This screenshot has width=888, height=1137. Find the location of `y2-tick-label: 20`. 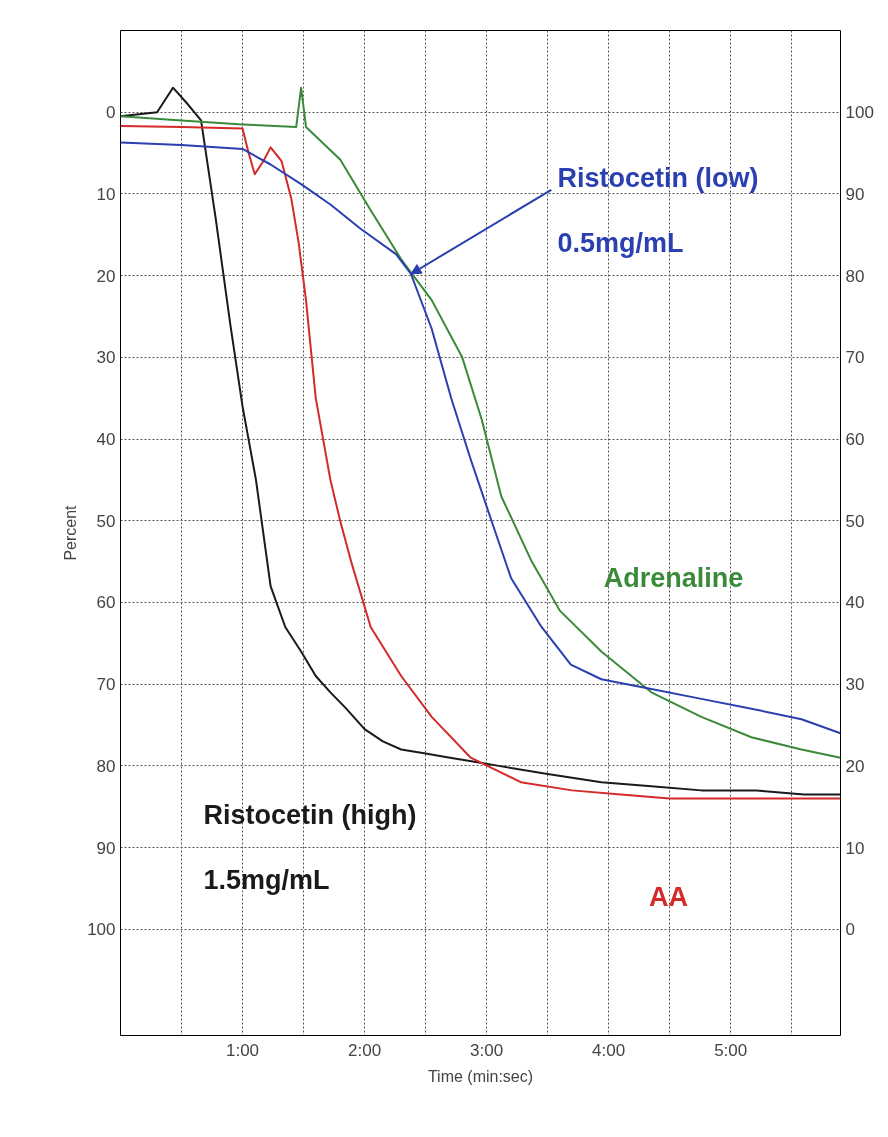

y2-tick-label: 20 is located at coordinates (855, 766).